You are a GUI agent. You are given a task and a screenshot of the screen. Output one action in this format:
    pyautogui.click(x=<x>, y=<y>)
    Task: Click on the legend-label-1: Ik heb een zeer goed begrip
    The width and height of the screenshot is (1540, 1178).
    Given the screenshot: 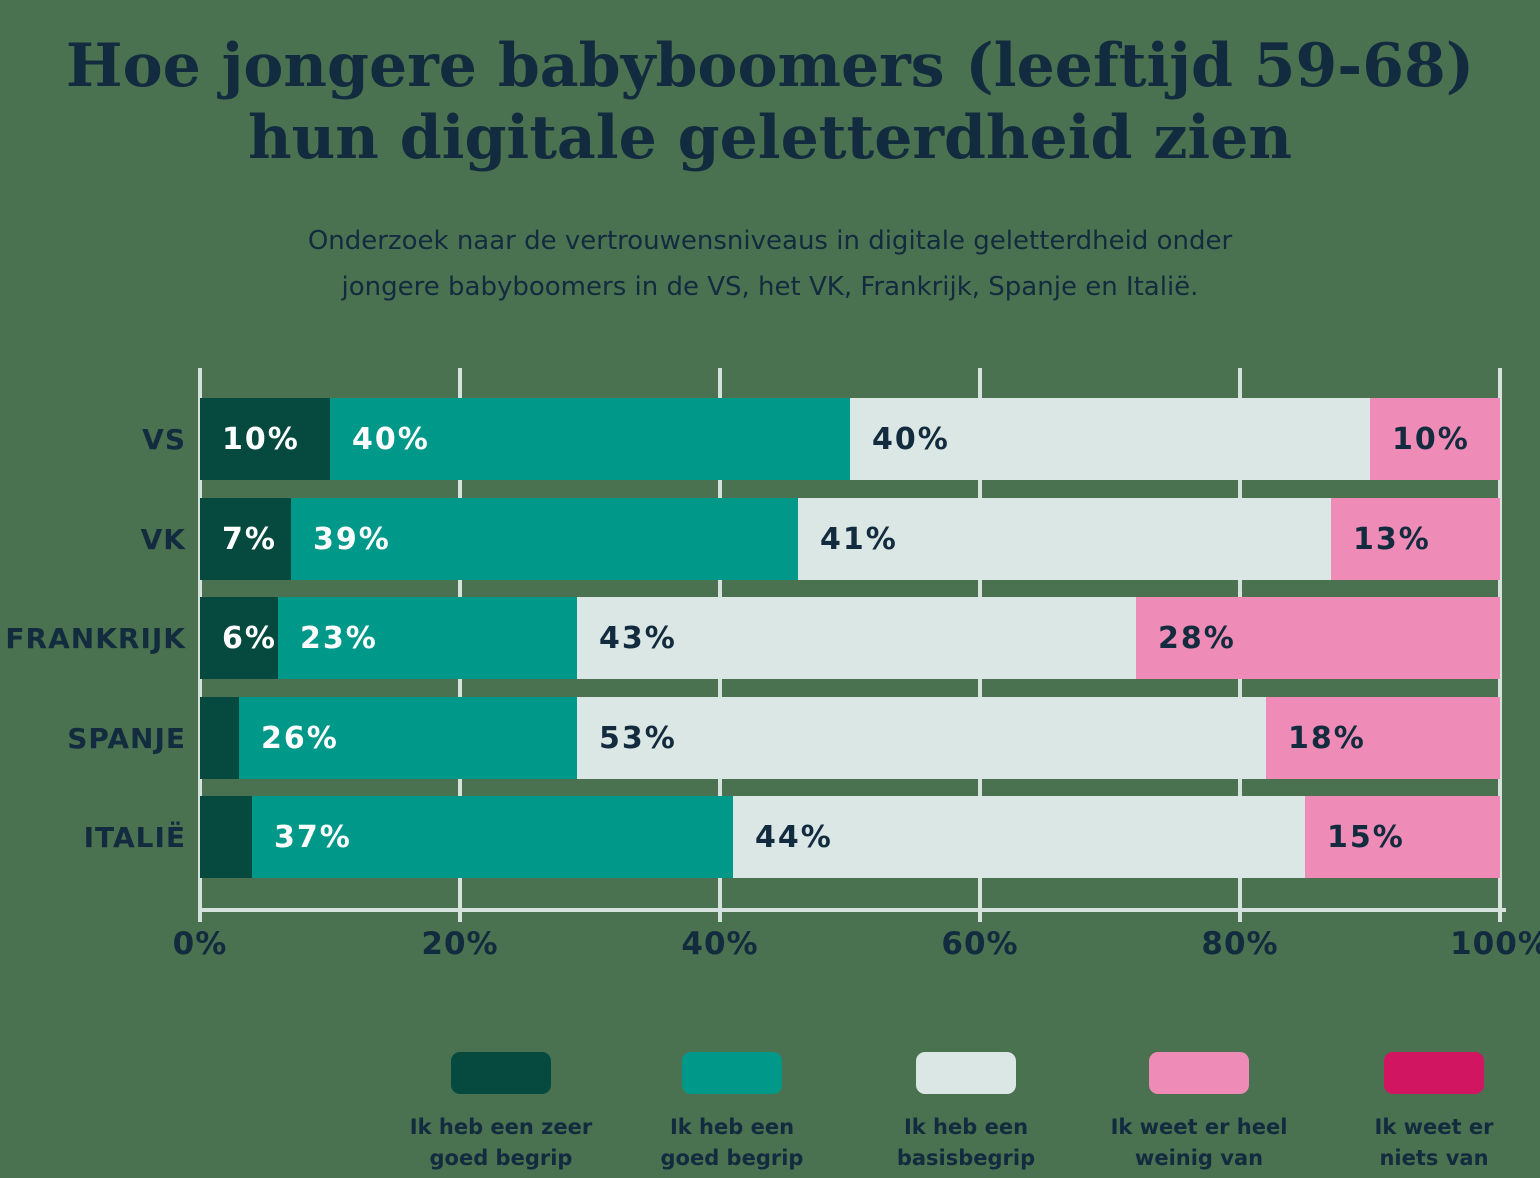 What is the action you would take?
    pyautogui.click(x=501, y=1143)
    